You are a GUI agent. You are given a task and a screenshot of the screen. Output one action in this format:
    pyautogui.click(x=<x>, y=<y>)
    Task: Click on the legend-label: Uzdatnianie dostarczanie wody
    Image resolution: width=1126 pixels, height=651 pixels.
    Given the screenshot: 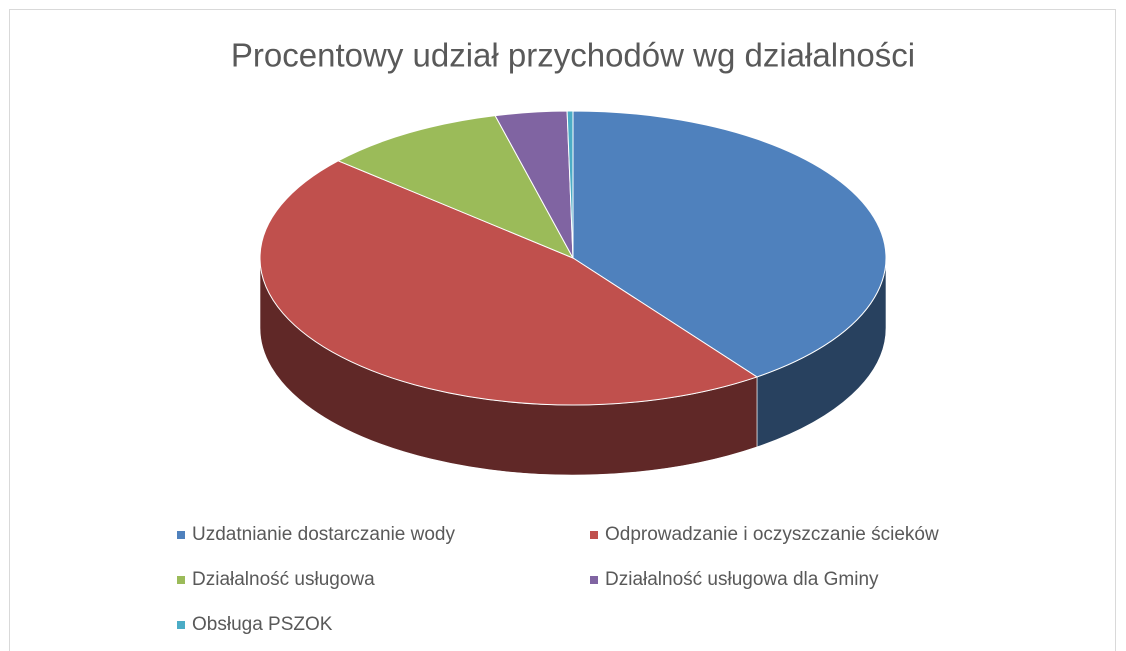 What is the action you would take?
    pyautogui.click(x=323, y=534)
    